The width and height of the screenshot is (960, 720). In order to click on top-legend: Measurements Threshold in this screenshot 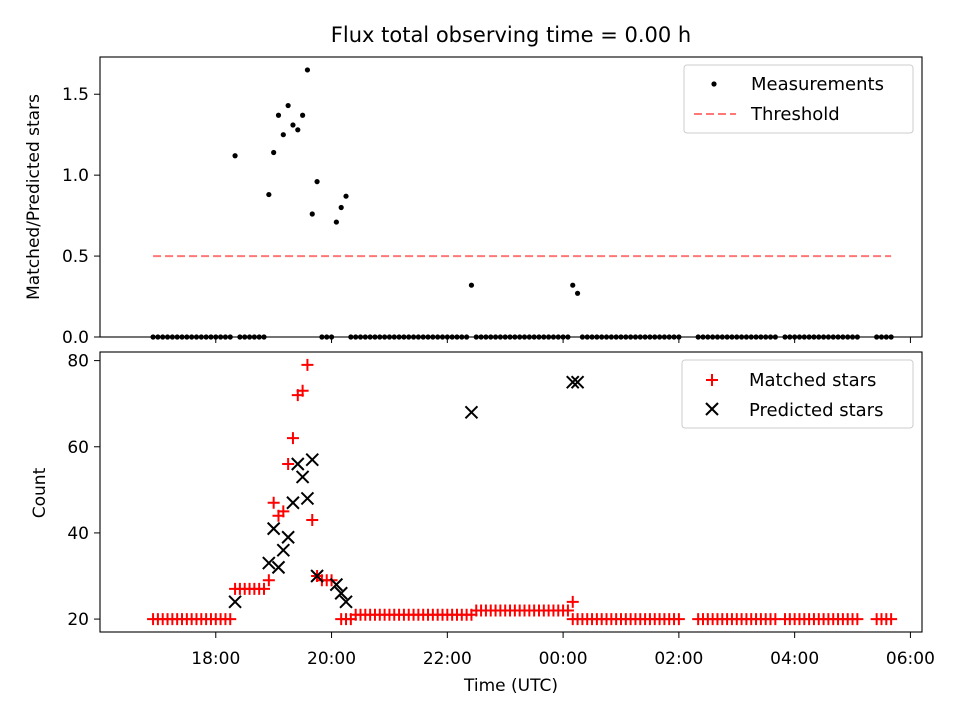, I will do `click(798, 99)`.